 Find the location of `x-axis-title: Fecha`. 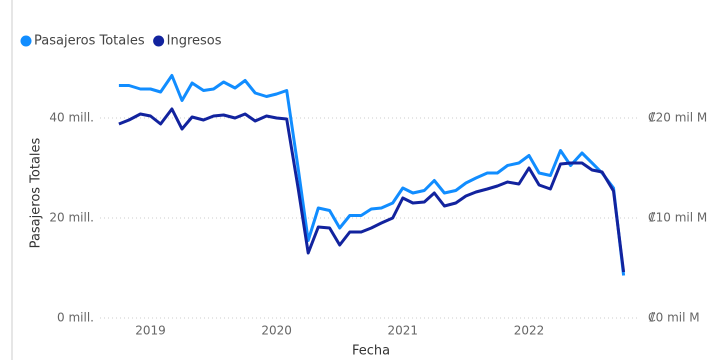

x-axis-title: Fecha is located at coordinates (371, 351).